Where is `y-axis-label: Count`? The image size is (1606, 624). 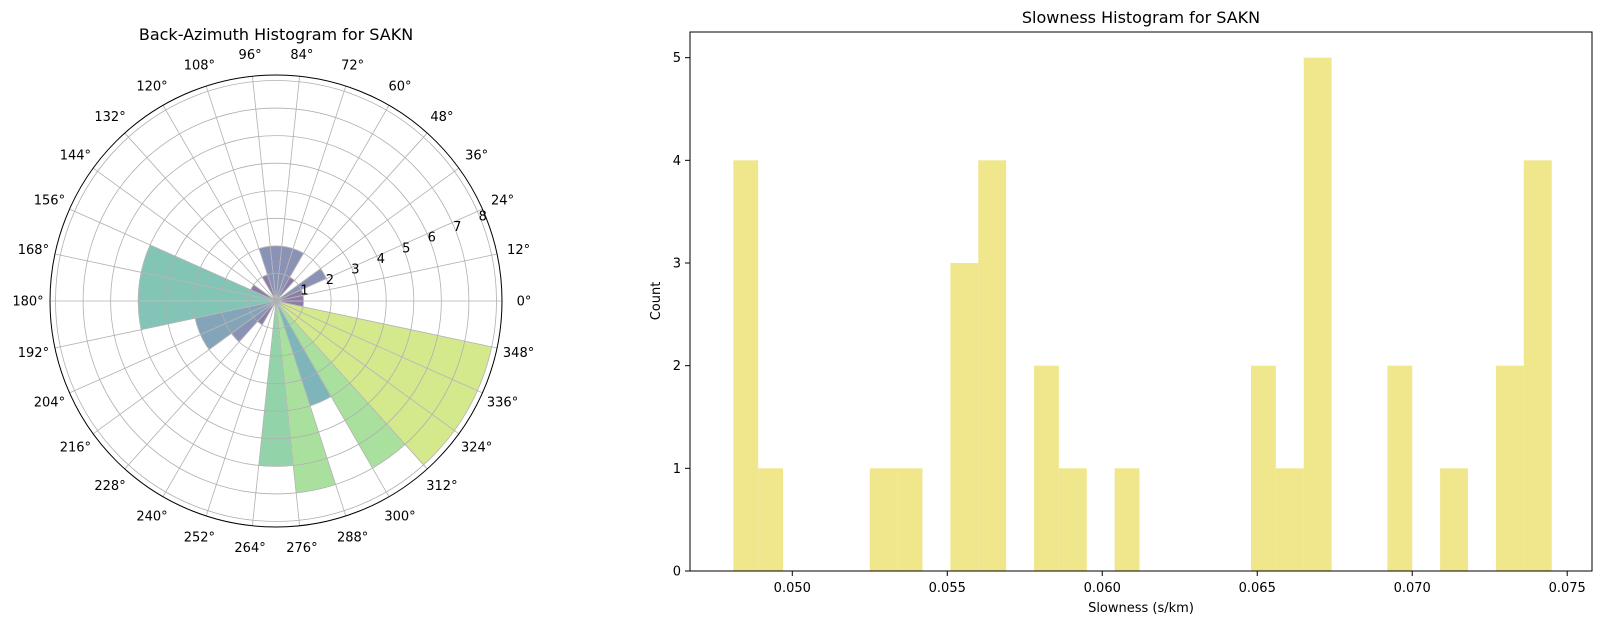
y-axis-label: Count is located at coordinates (656, 301).